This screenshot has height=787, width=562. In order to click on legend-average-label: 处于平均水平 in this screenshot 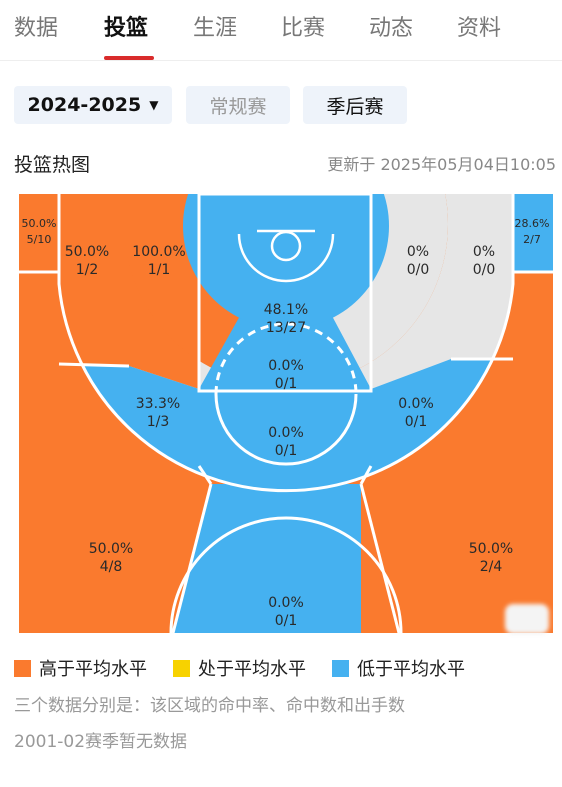, I will do `click(252, 669)`.